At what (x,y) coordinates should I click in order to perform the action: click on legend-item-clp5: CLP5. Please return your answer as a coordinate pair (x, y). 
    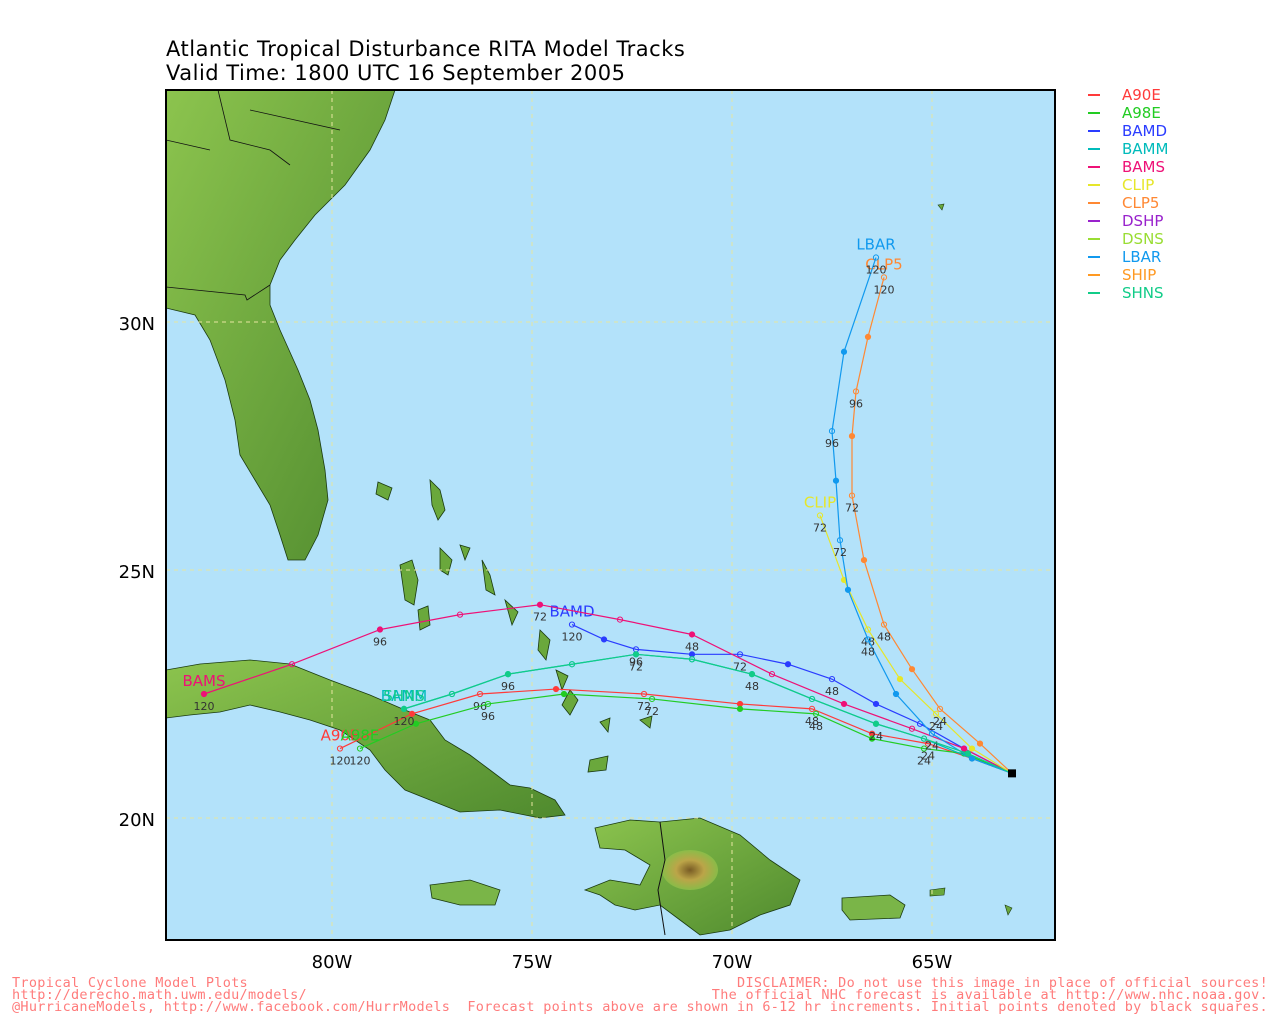
    Looking at the image, I should click on (1128, 203).